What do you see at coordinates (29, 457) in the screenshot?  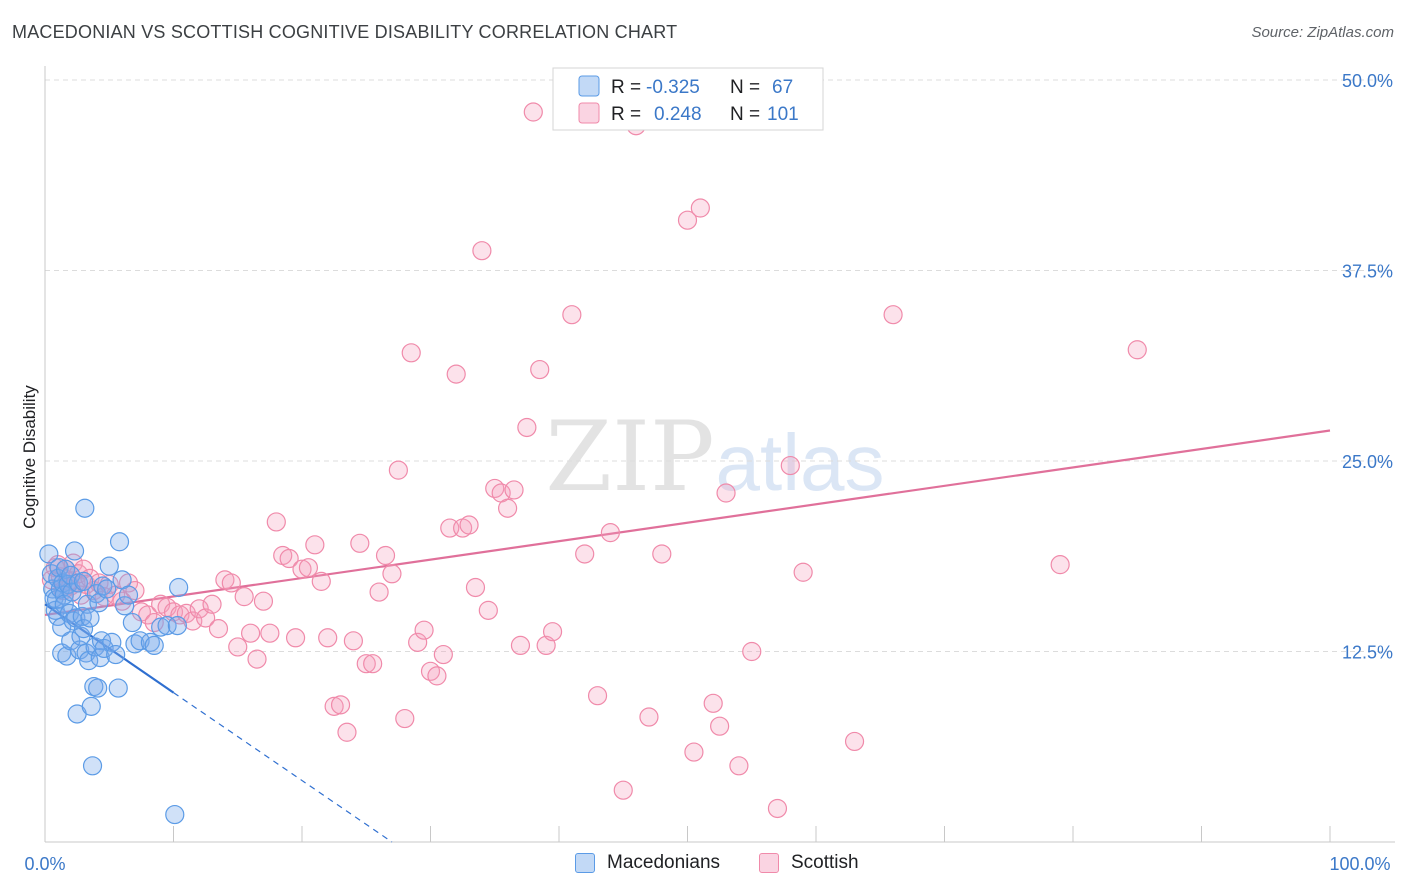 I see `y-axis-label: Cognitive Disability` at bounding box center [29, 457].